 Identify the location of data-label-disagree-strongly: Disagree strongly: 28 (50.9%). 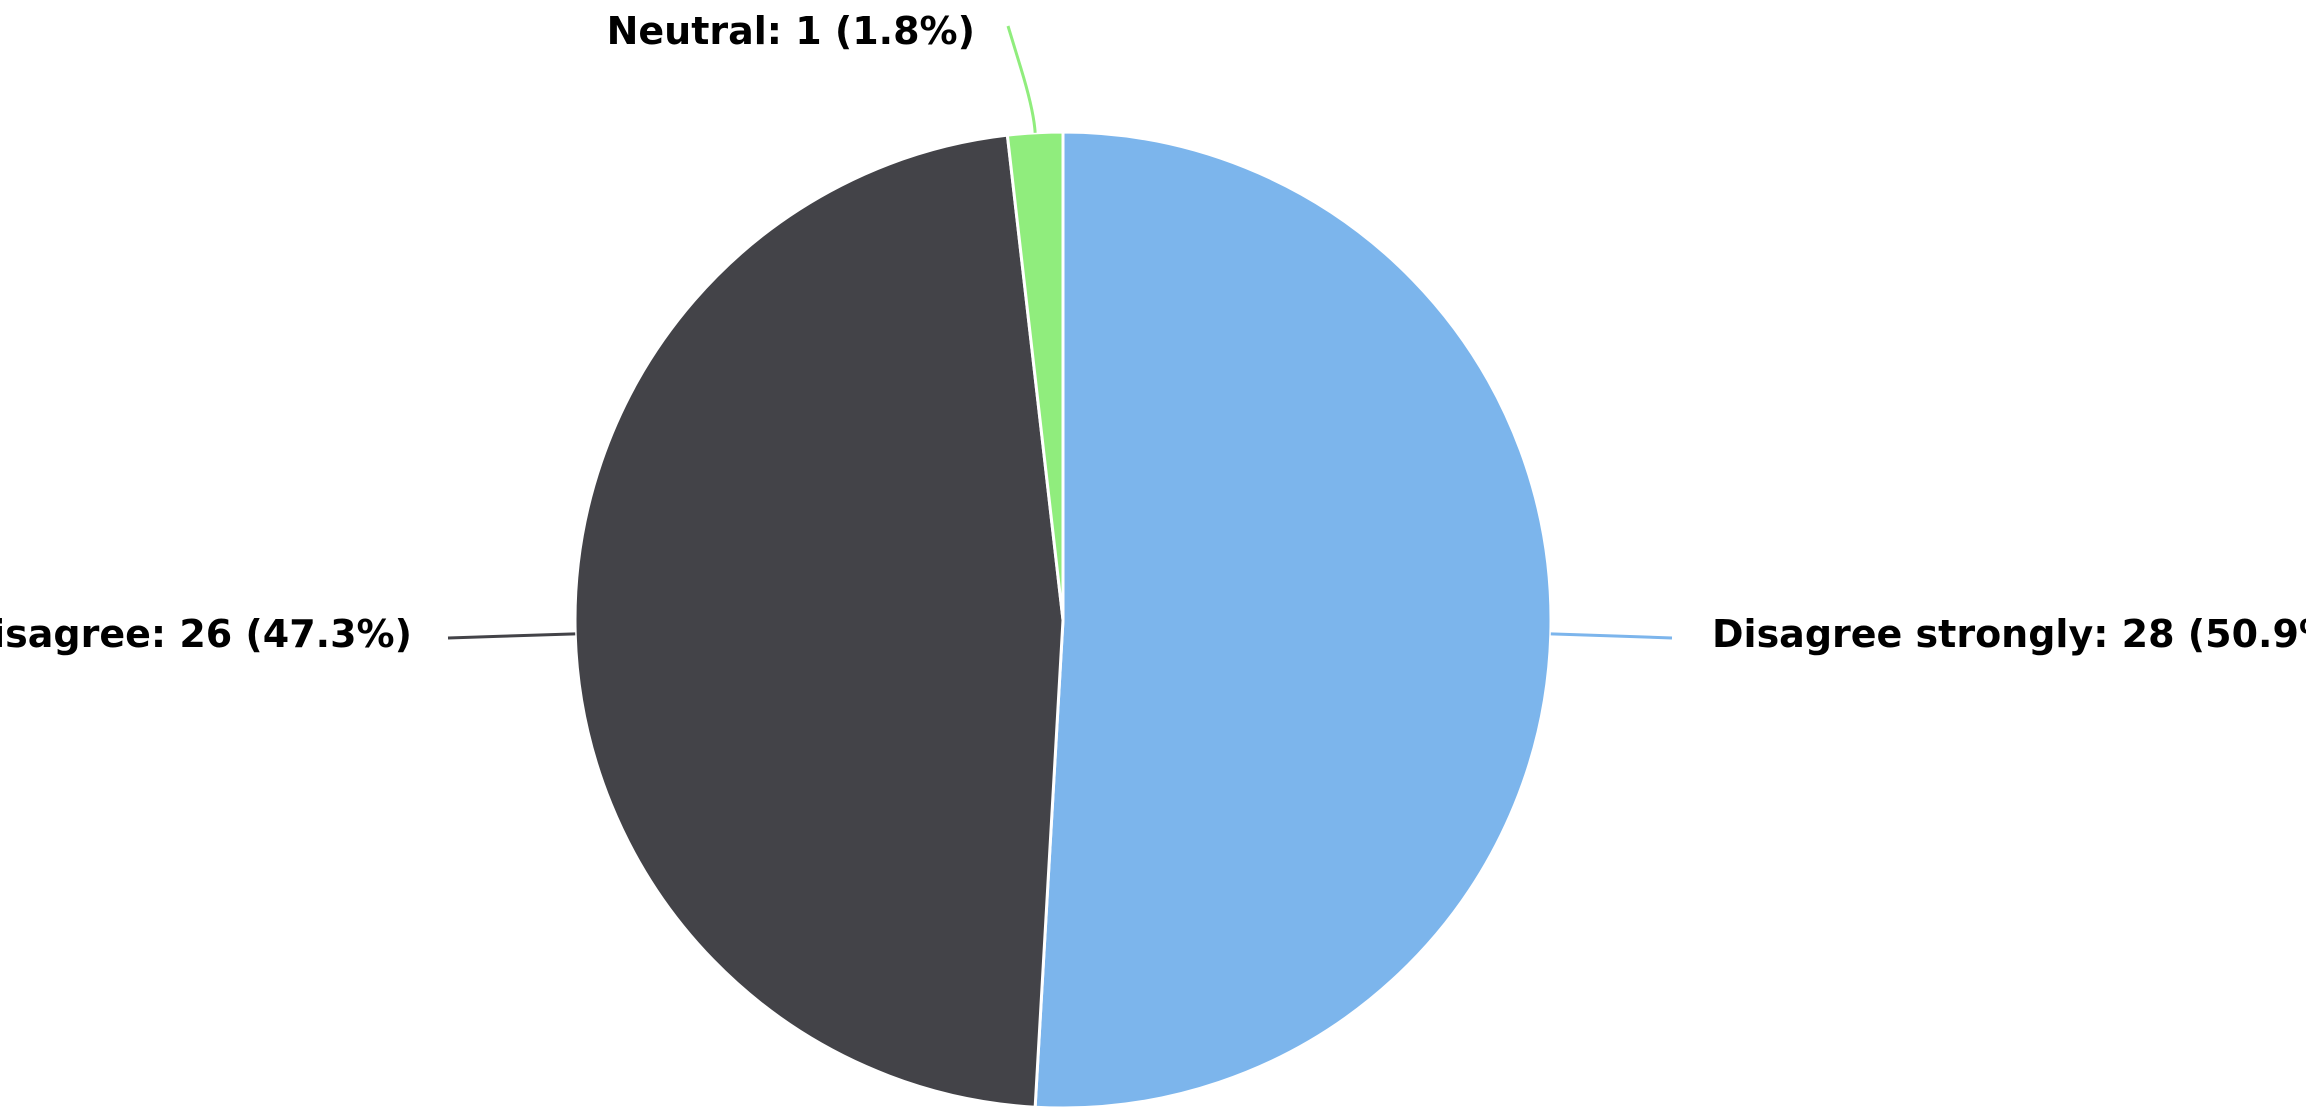
(2009, 634).